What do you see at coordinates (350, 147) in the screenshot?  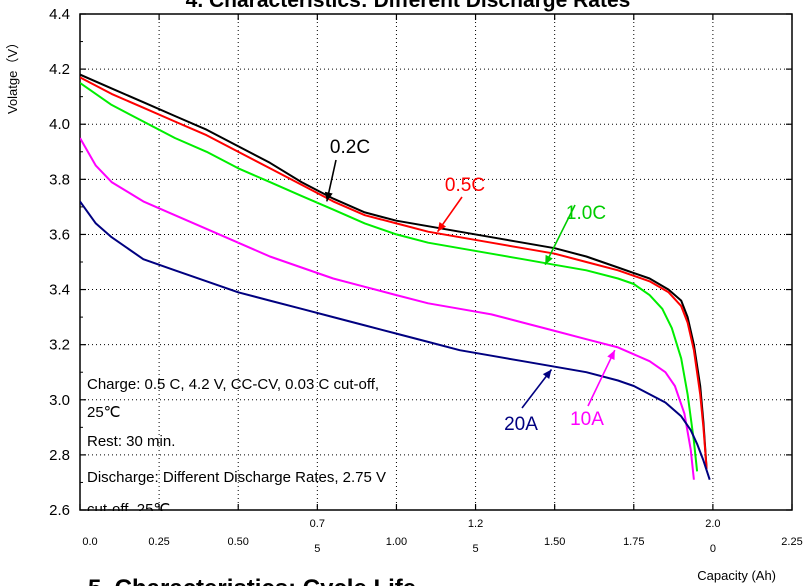 I see `annotation-label: 0.2C` at bounding box center [350, 147].